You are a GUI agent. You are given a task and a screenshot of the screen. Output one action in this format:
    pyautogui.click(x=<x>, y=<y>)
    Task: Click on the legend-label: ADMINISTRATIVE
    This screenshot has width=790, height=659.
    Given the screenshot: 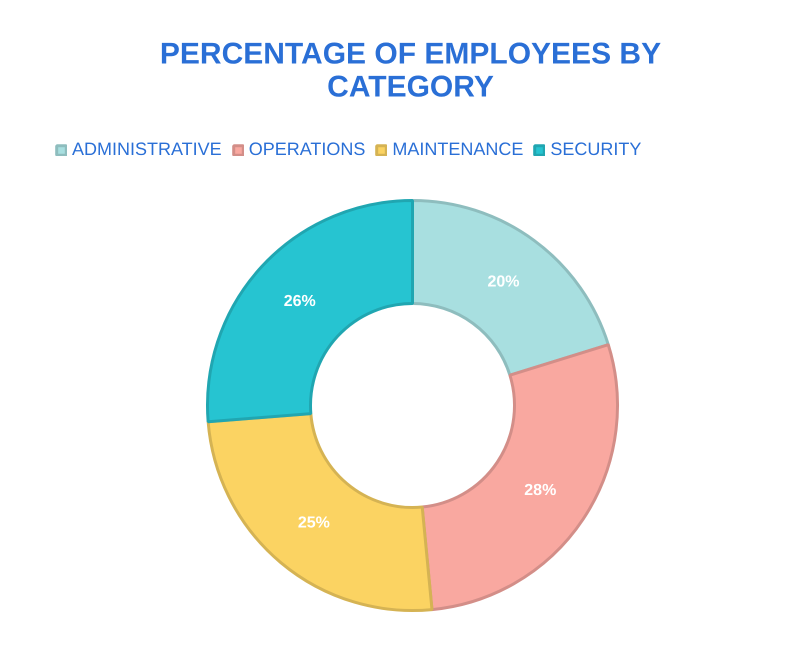 What is the action you would take?
    pyautogui.click(x=147, y=149)
    